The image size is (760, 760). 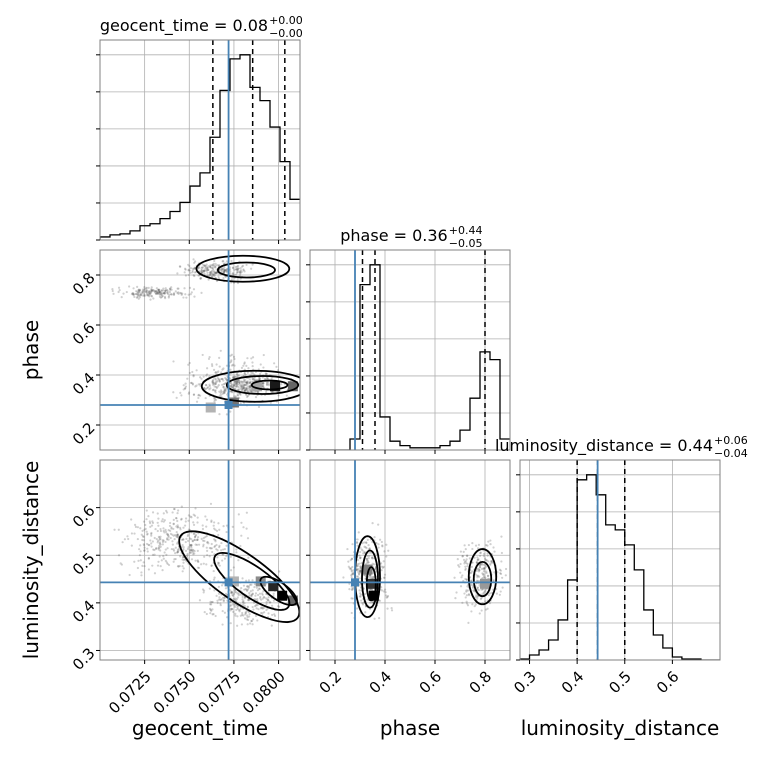 What do you see at coordinates (84, 384) in the screenshot?
I see `y-tick-label: 0.4` at bounding box center [84, 384].